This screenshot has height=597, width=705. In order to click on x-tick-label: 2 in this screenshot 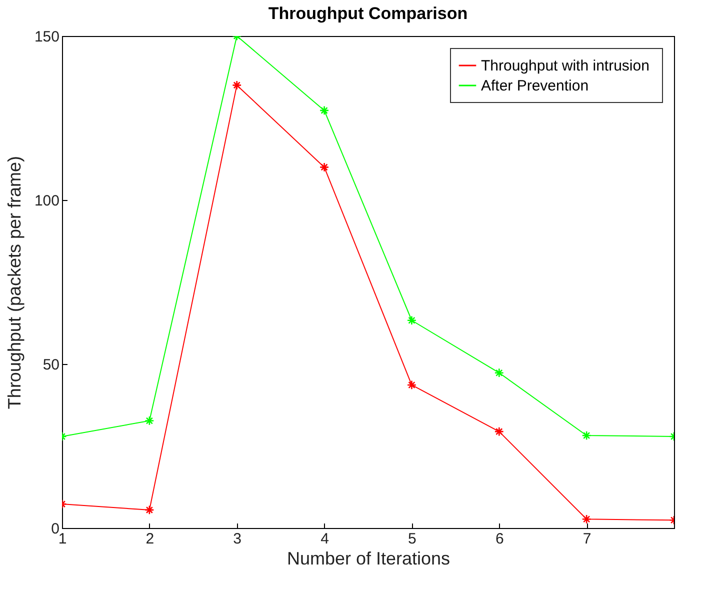, I will do `click(150, 539)`.